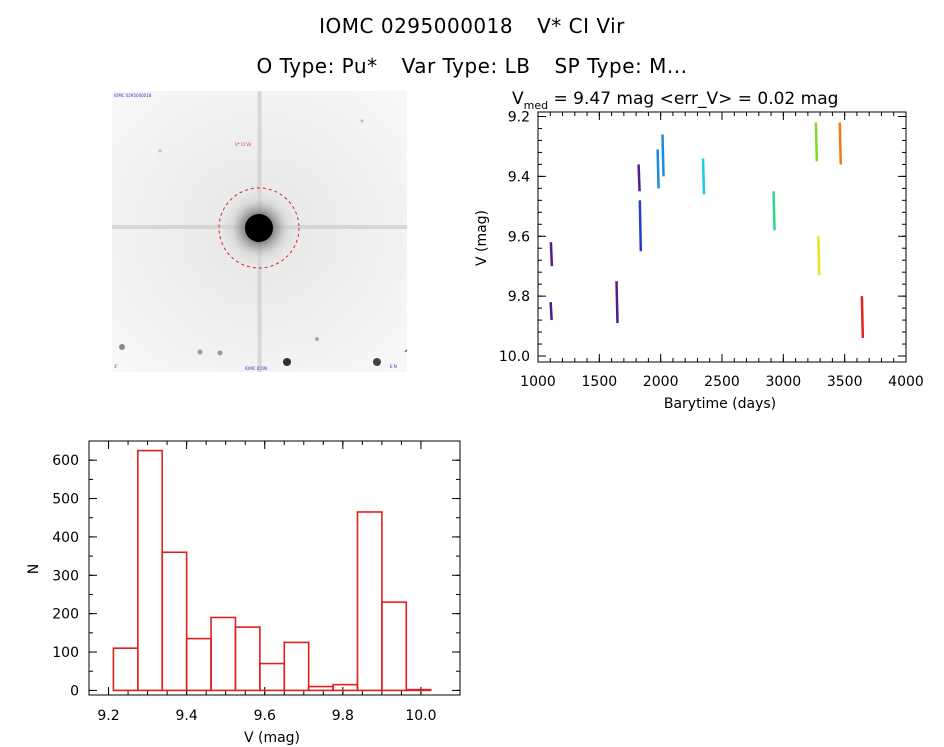  What do you see at coordinates (482, 238) in the screenshot?
I see `lightcurve-ylabel: V (mag)` at bounding box center [482, 238].